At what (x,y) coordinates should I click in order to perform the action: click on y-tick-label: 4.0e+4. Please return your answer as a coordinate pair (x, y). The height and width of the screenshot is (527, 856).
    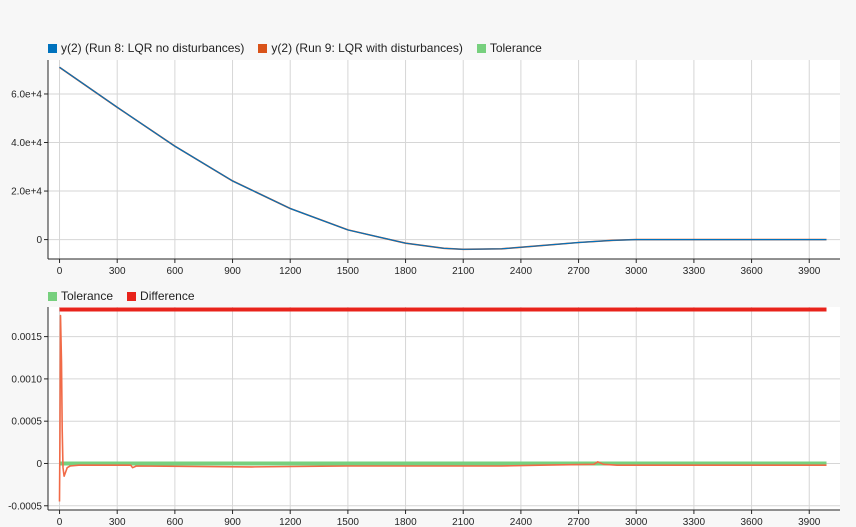
    Looking at the image, I should click on (26, 143).